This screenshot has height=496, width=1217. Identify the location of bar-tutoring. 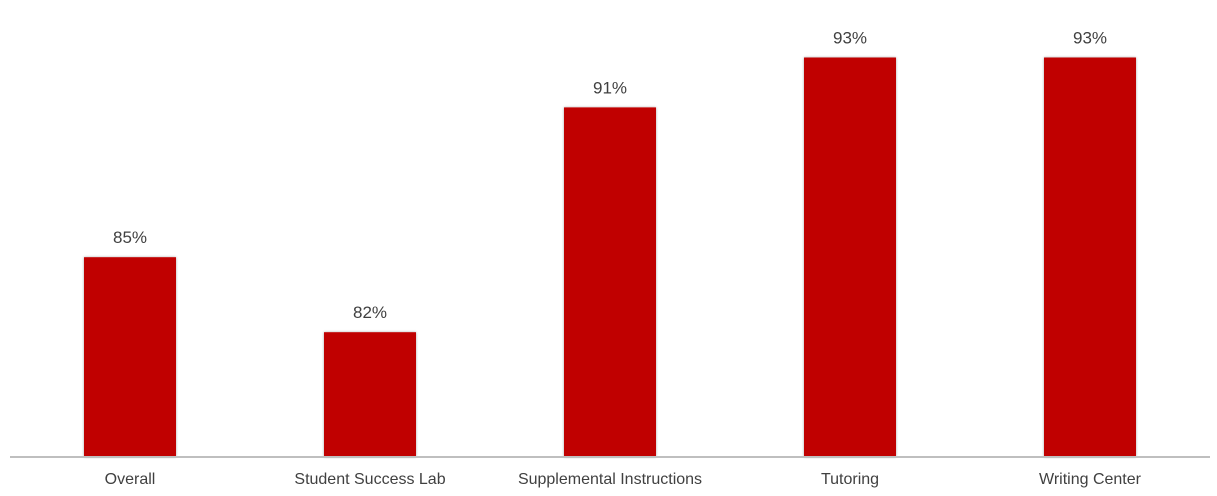
(850, 257).